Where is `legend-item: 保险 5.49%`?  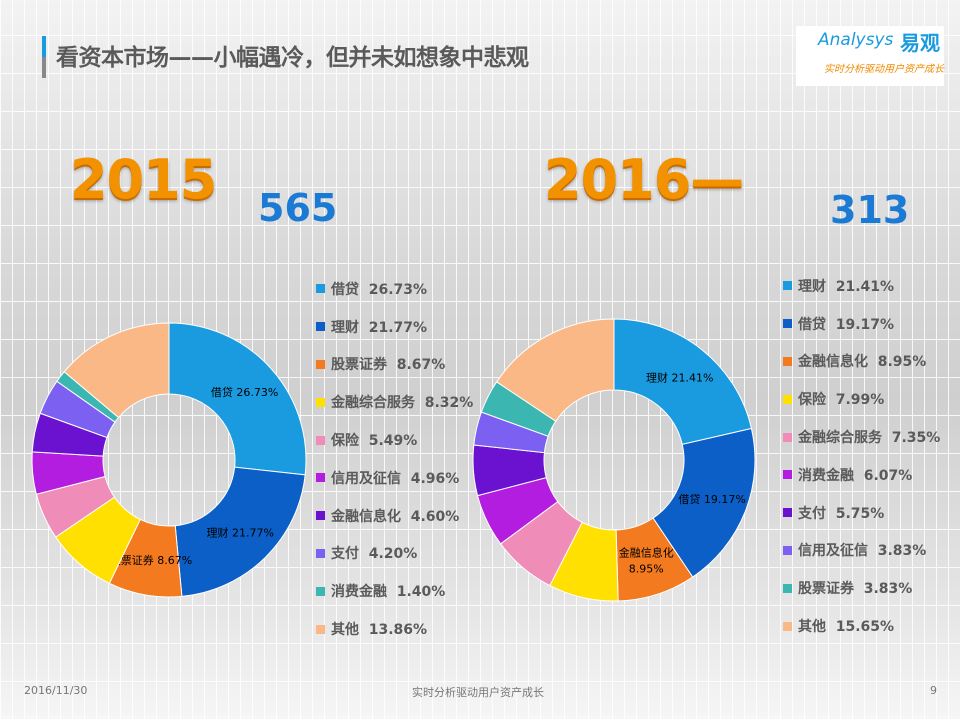
legend-item: 保险 5.49% is located at coordinates (394, 440).